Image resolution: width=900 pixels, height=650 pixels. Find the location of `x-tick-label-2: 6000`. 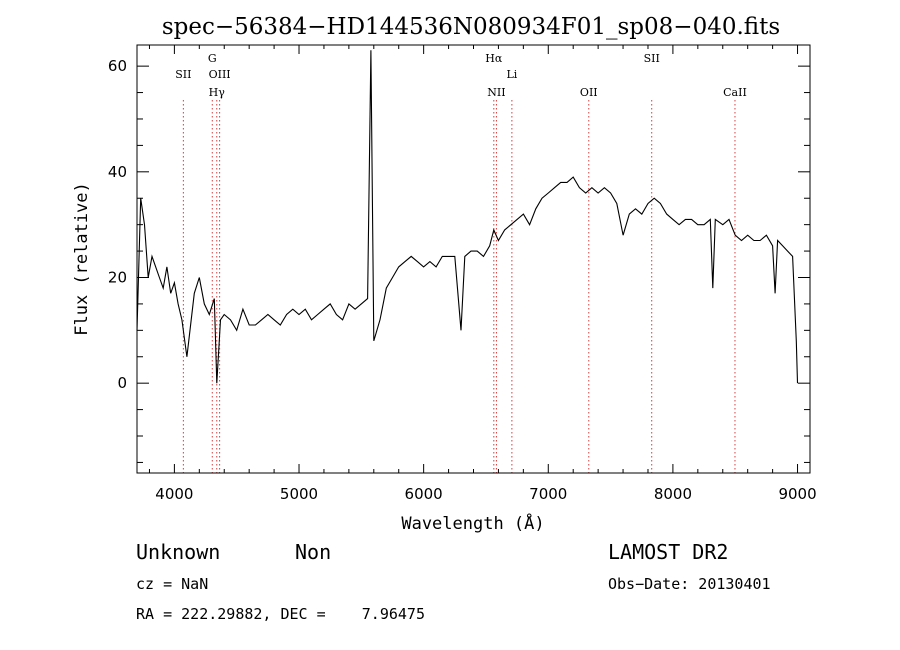

x-tick-label-2: 6000 is located at coordinates (424, 494).